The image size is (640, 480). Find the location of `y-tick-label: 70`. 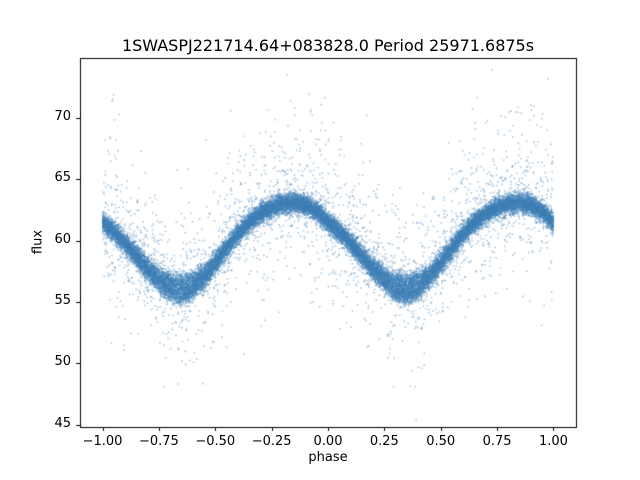

y-tick-label: 70 is located at coordinates (62, 117).